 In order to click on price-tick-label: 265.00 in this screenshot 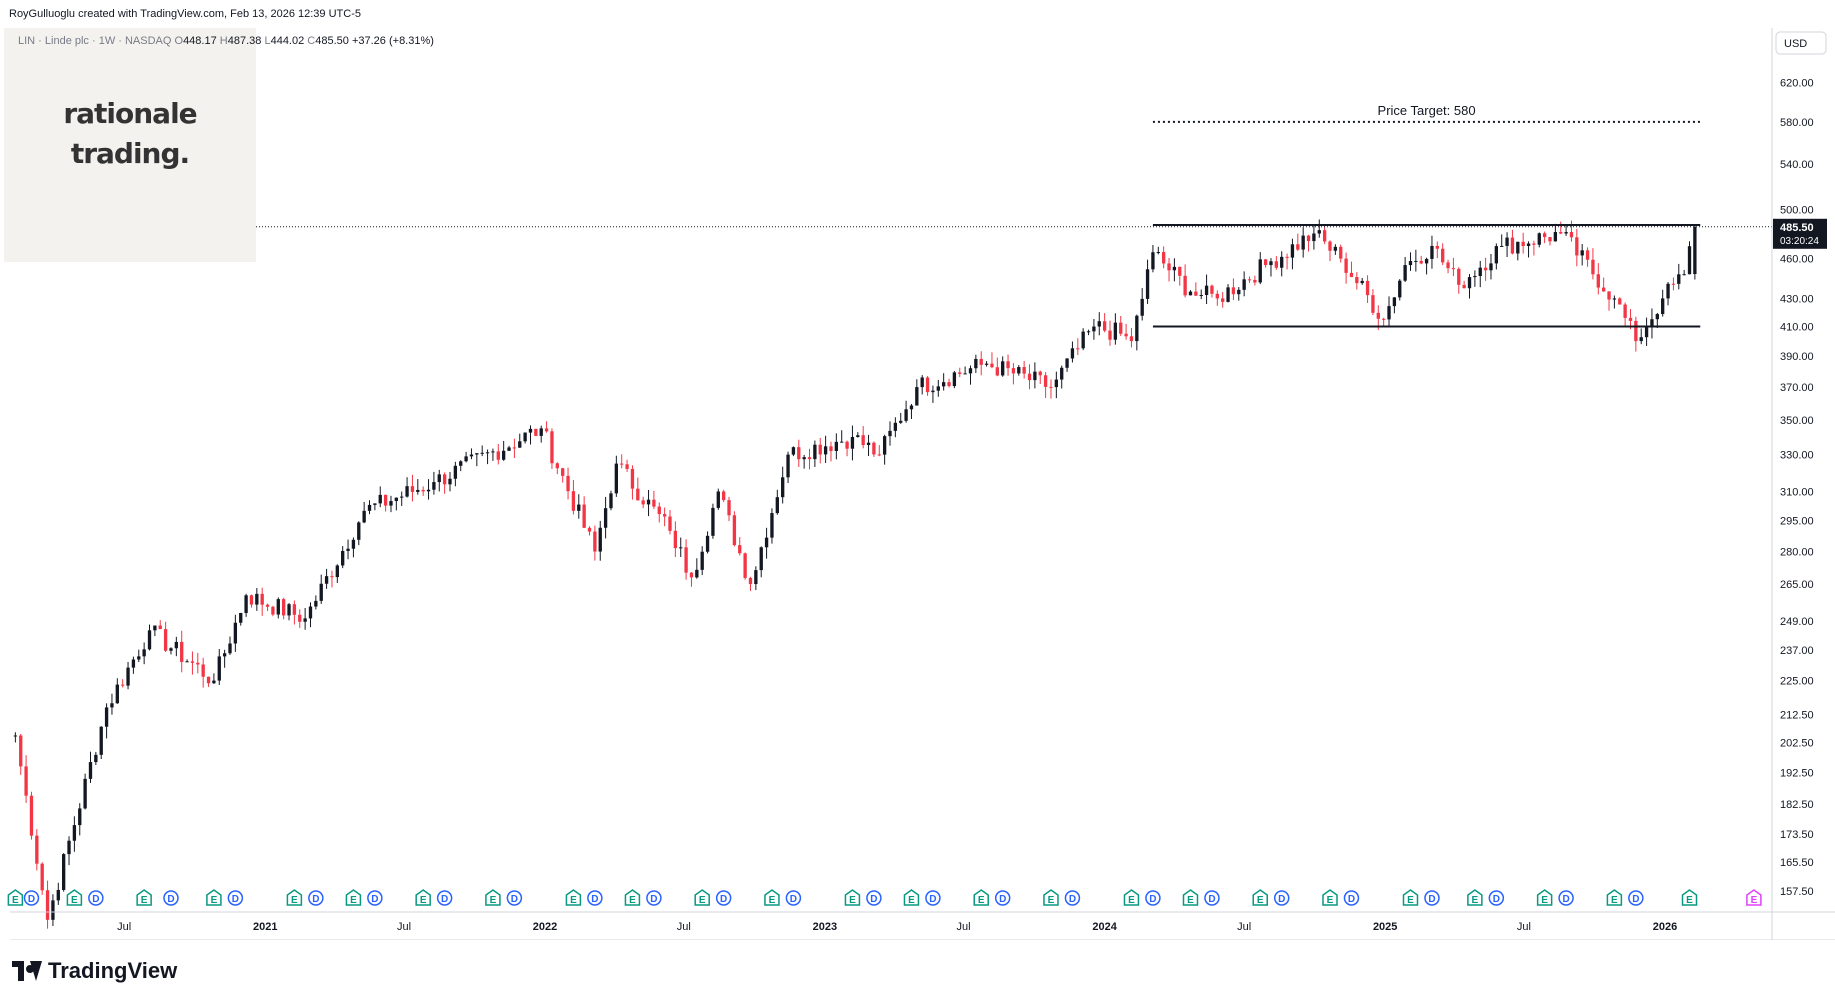, I will do `click(1797, 585)`.